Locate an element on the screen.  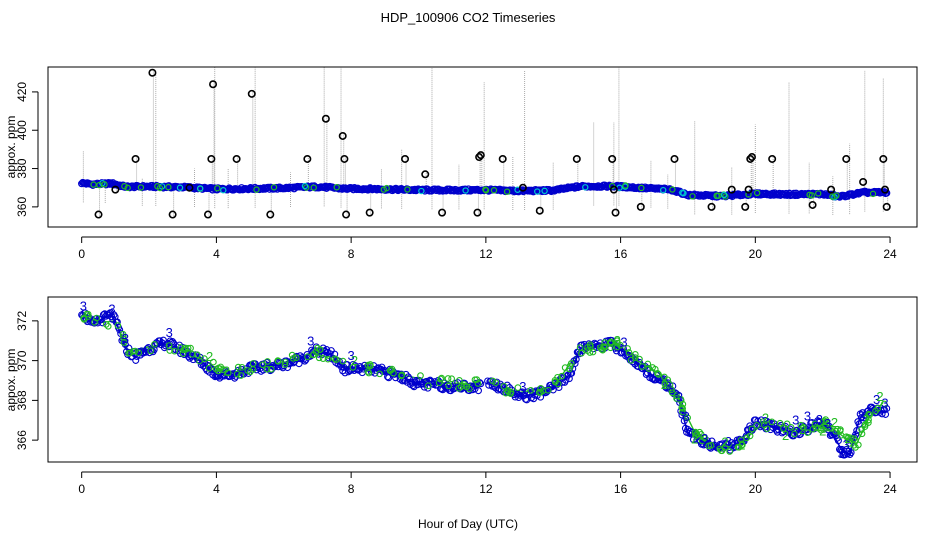
panel-bottom-ylabel: appox. ppm is located at coordinates (11, 380).